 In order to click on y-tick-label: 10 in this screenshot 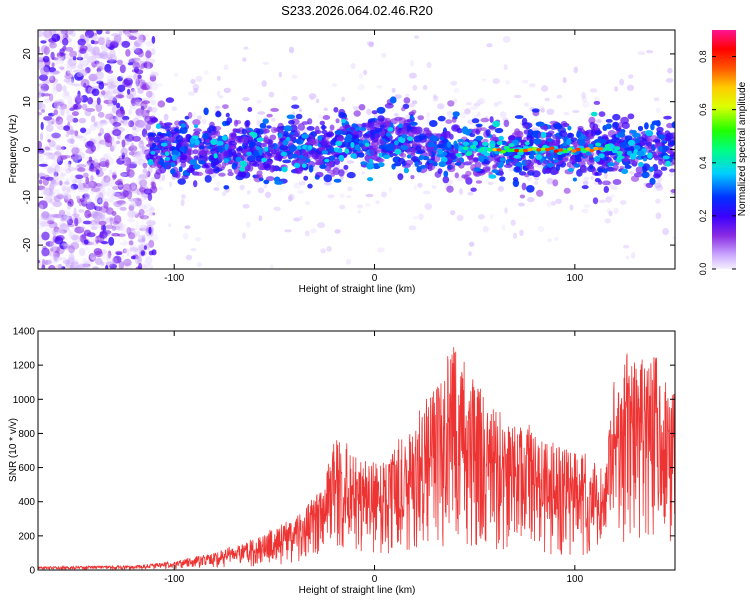, I will do `click(27, 102)`.